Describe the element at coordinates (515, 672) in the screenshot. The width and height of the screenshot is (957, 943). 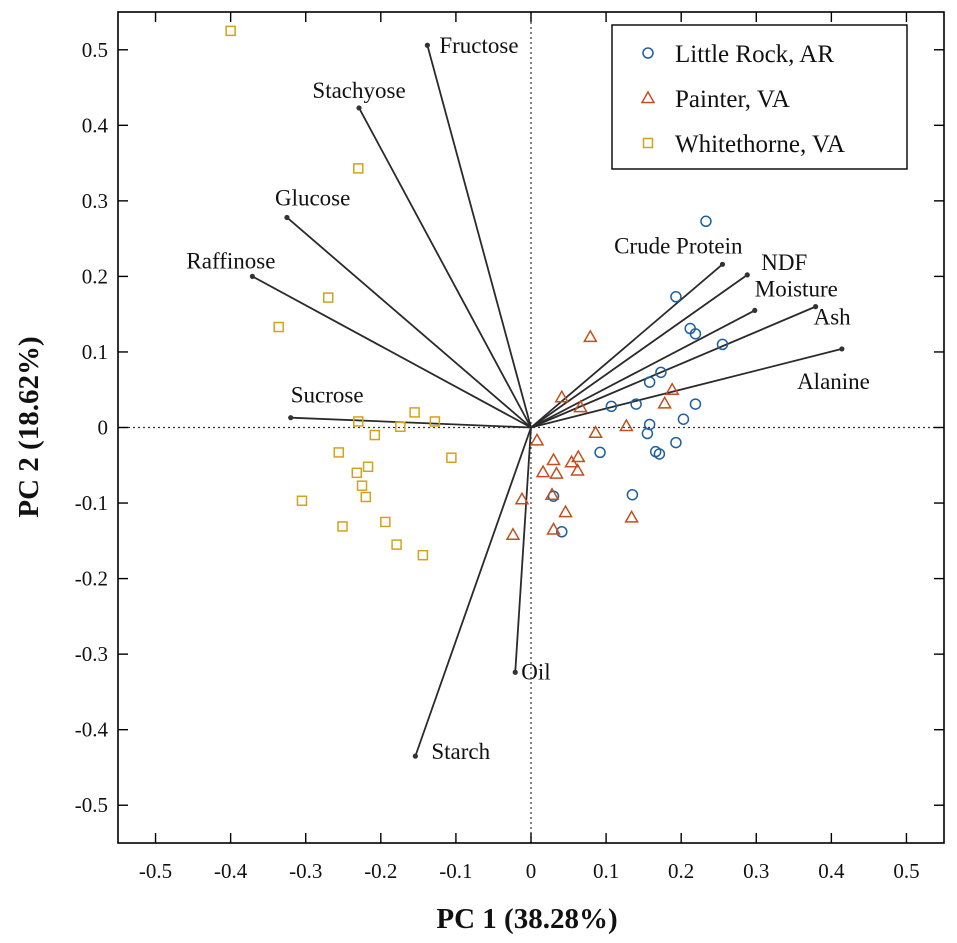
I see `loading-endpoint-oil` at that location.